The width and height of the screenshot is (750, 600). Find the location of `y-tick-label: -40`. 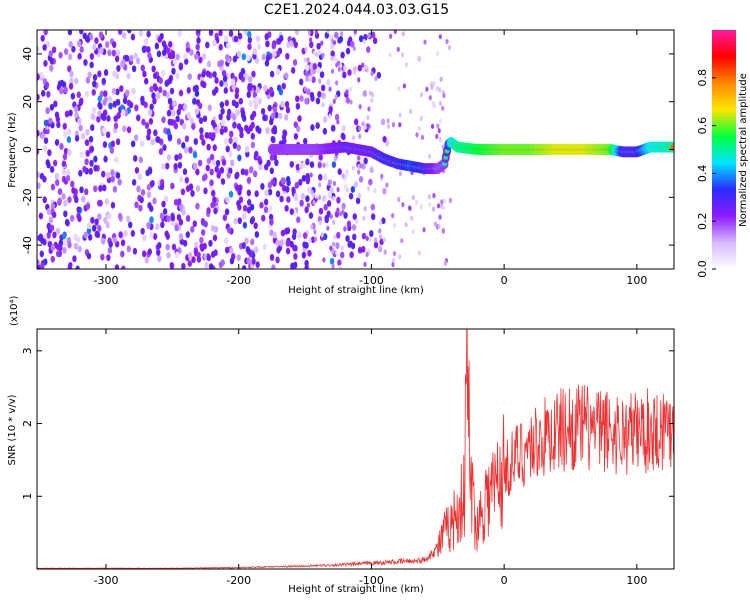

y-tick-label: -40 is located at coordinates (27, 245).